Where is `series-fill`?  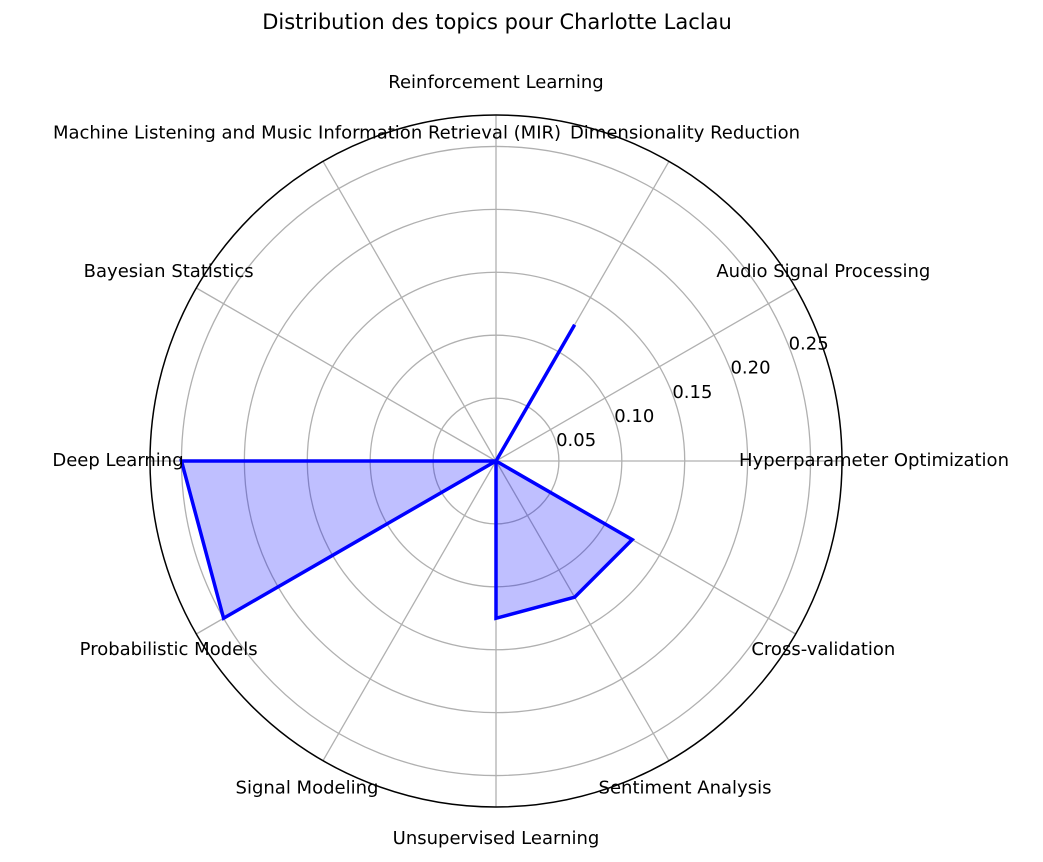
series-fill is located at coordinates (407, 471).